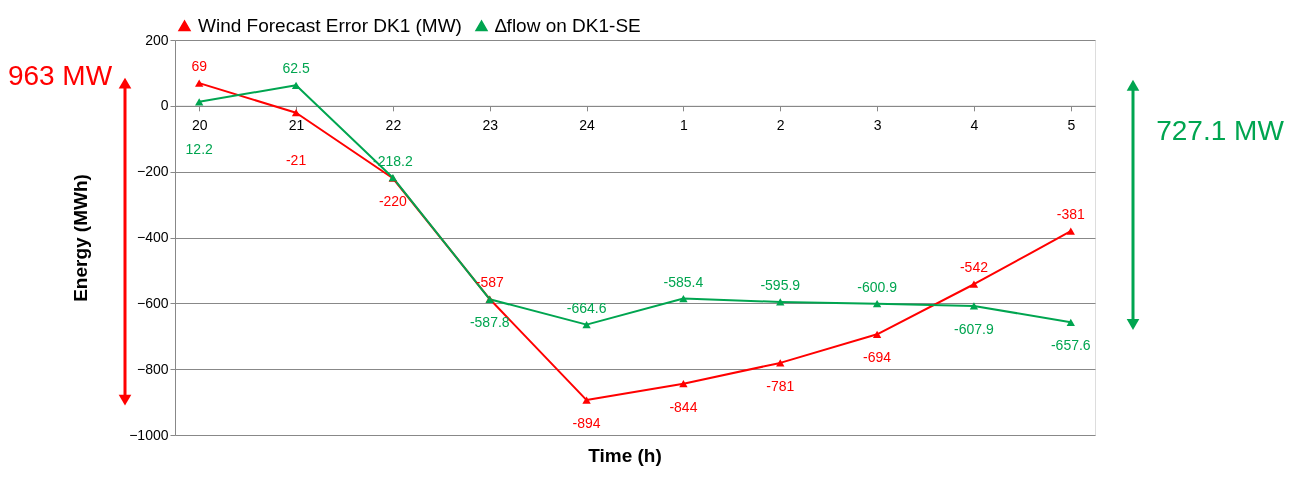  I want to click on x-tick-label: 20, so click(199, 125).